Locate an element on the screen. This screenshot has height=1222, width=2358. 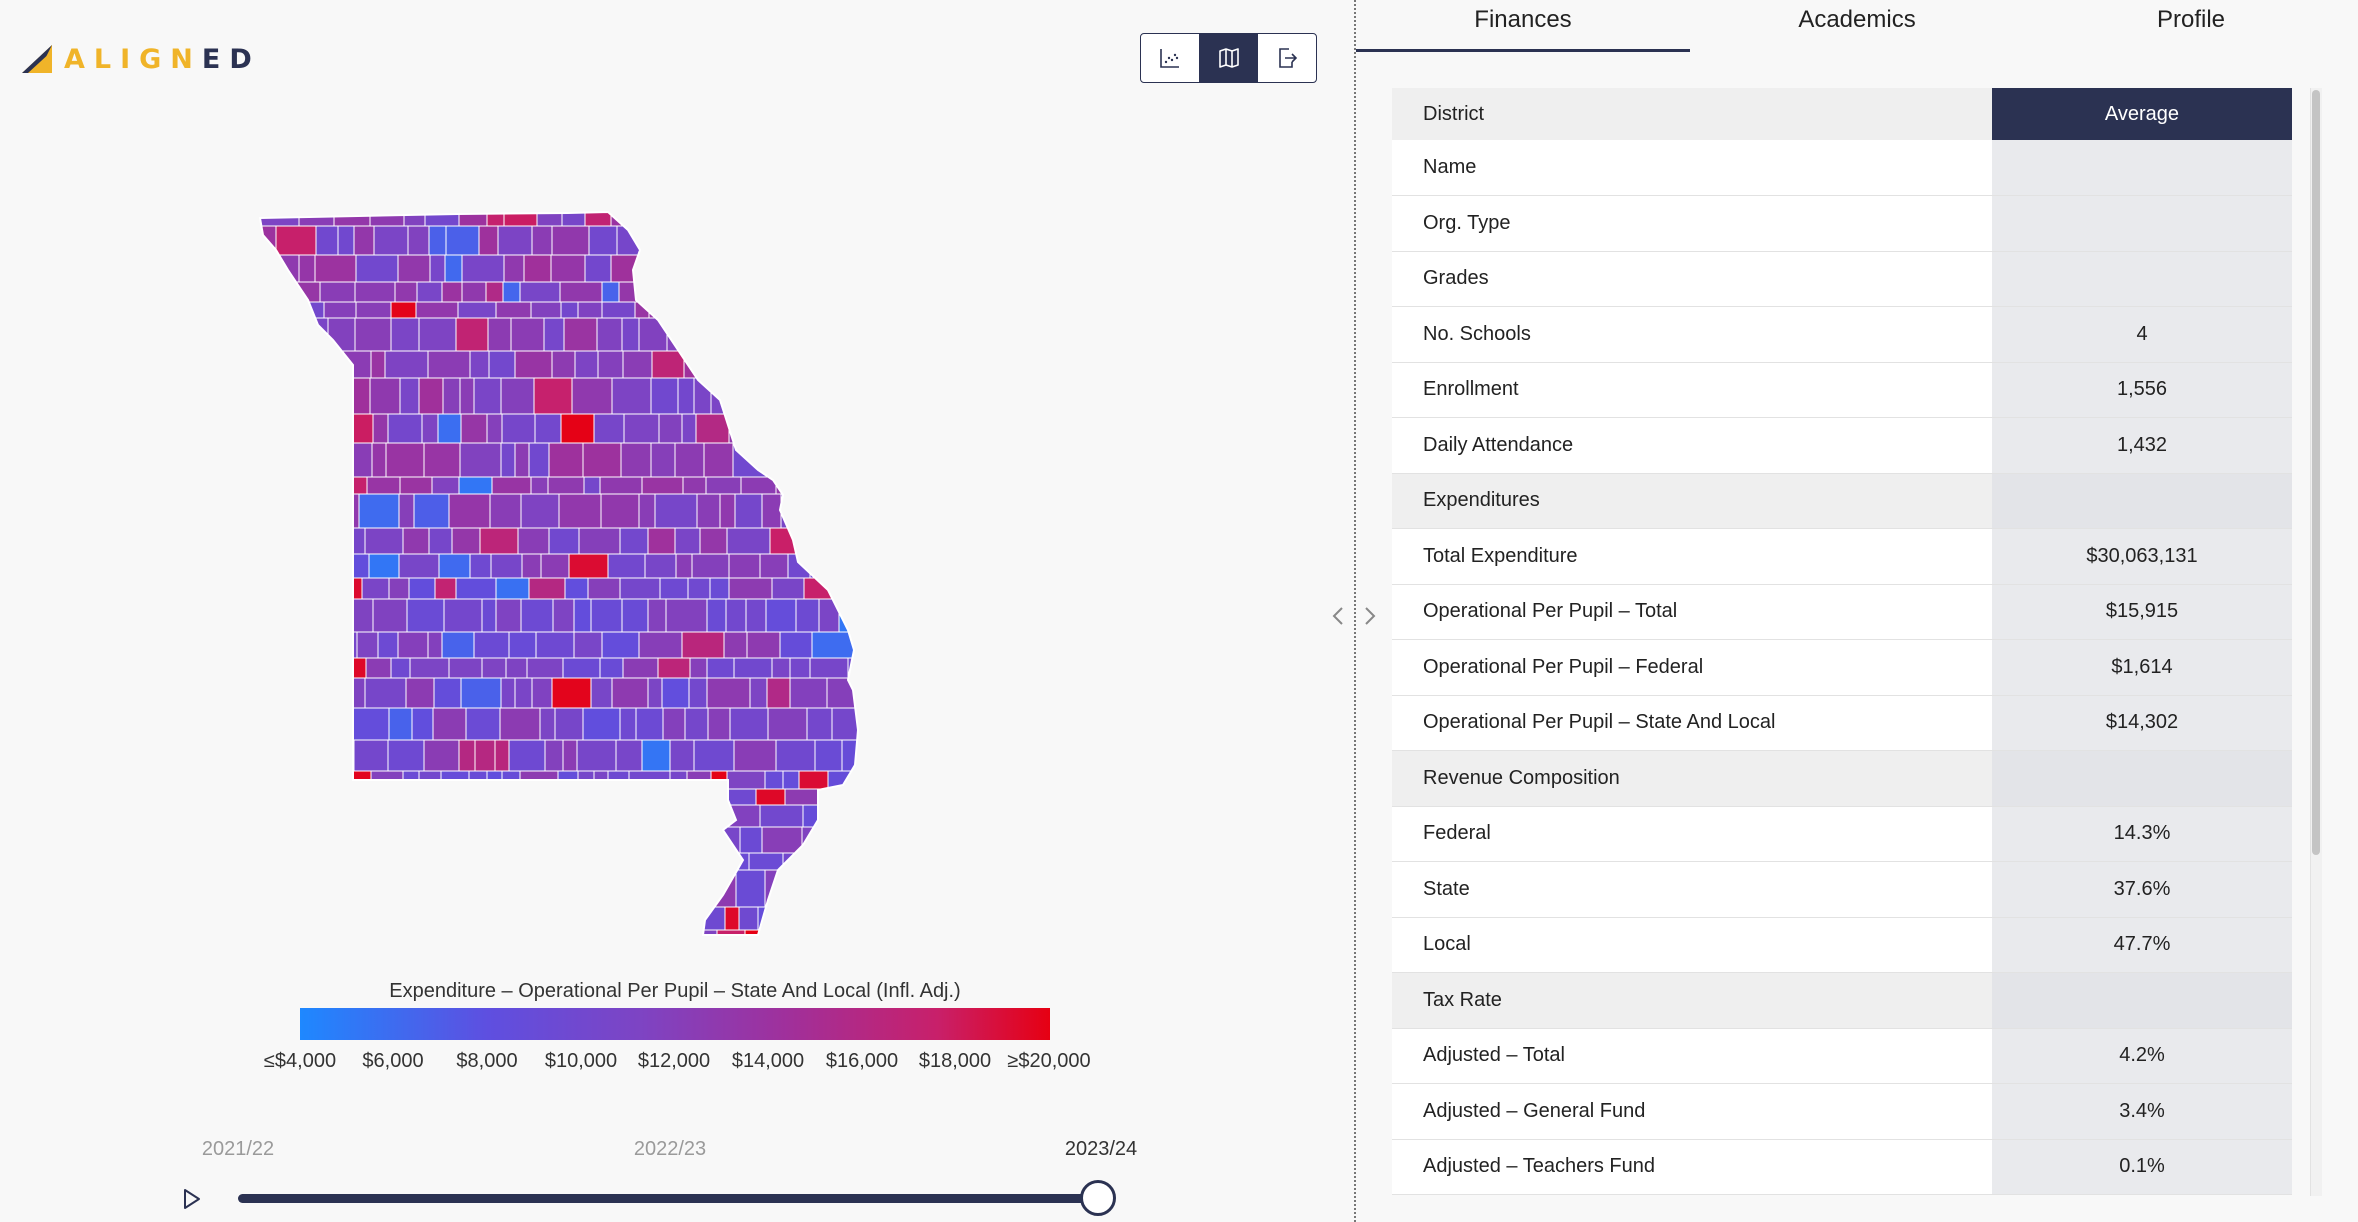
scrollbar-thumb is located at coordinates (2316, 472).